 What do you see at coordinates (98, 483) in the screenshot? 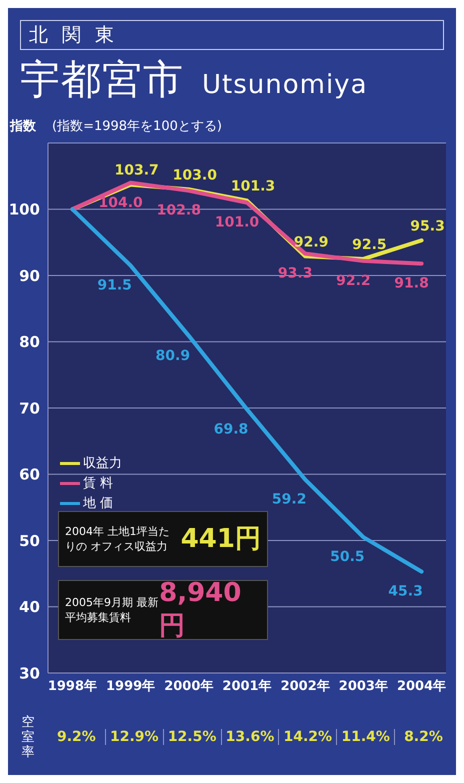
I see `legend-label: 賃 料` at bounding box center [98, 483].